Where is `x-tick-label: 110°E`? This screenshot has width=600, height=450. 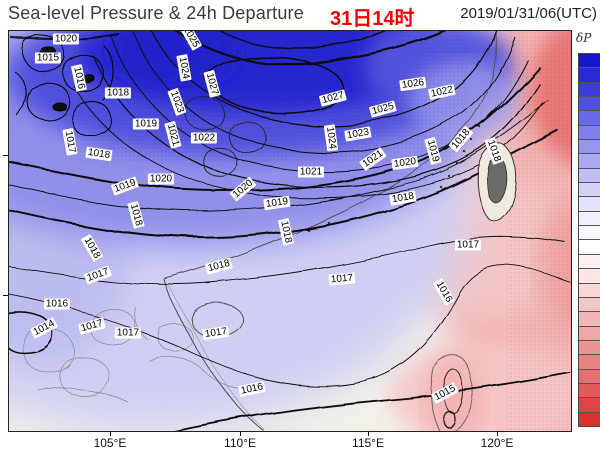 x-tick-label: 110°E is located at coordinates (240, 443).